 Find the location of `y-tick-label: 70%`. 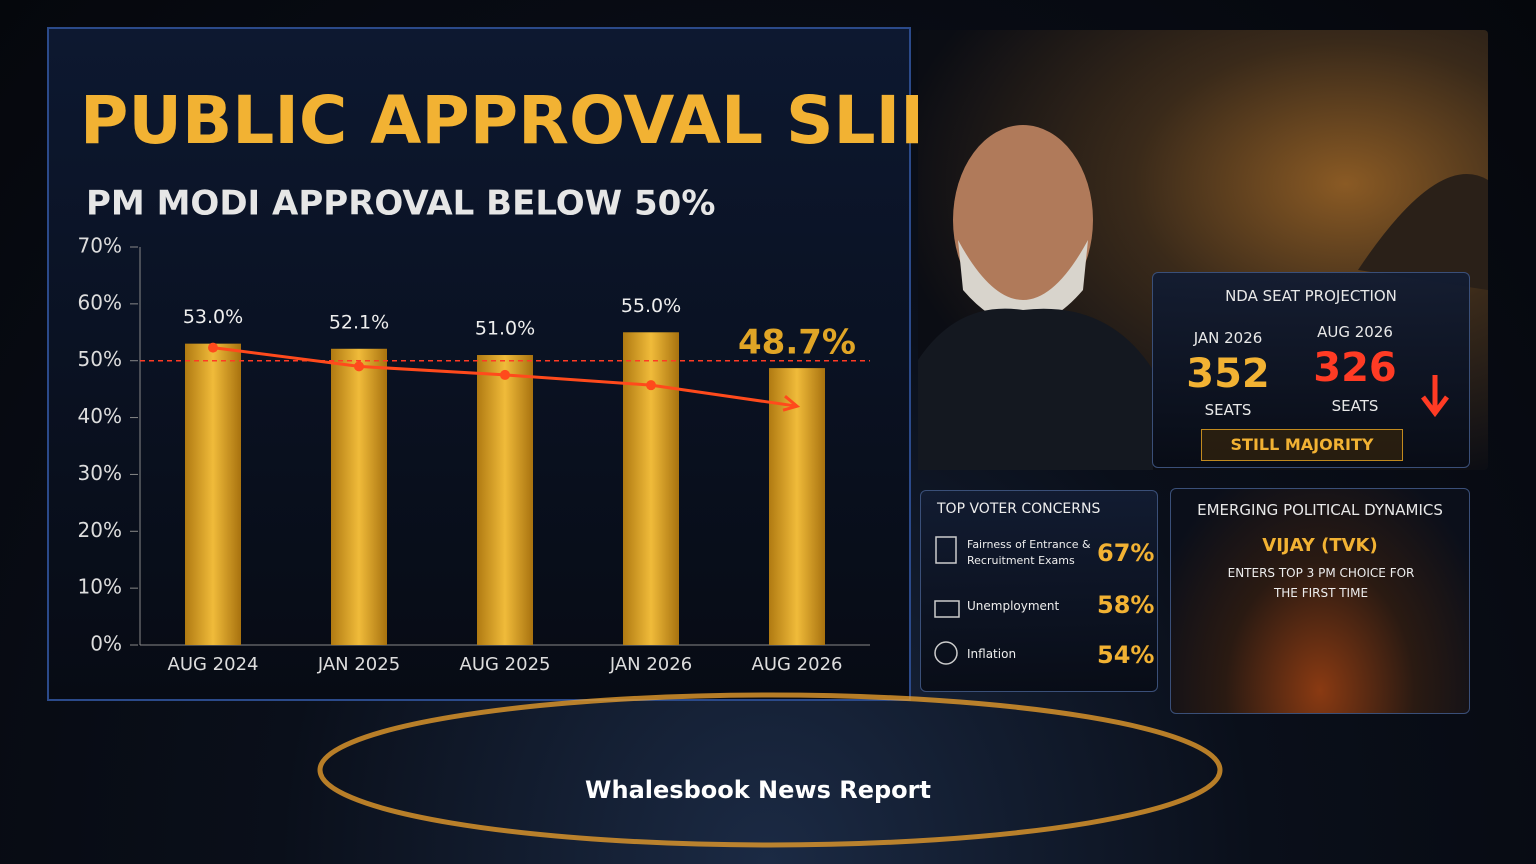

y-tick-label: 70% is located at coordinates (100, 246).